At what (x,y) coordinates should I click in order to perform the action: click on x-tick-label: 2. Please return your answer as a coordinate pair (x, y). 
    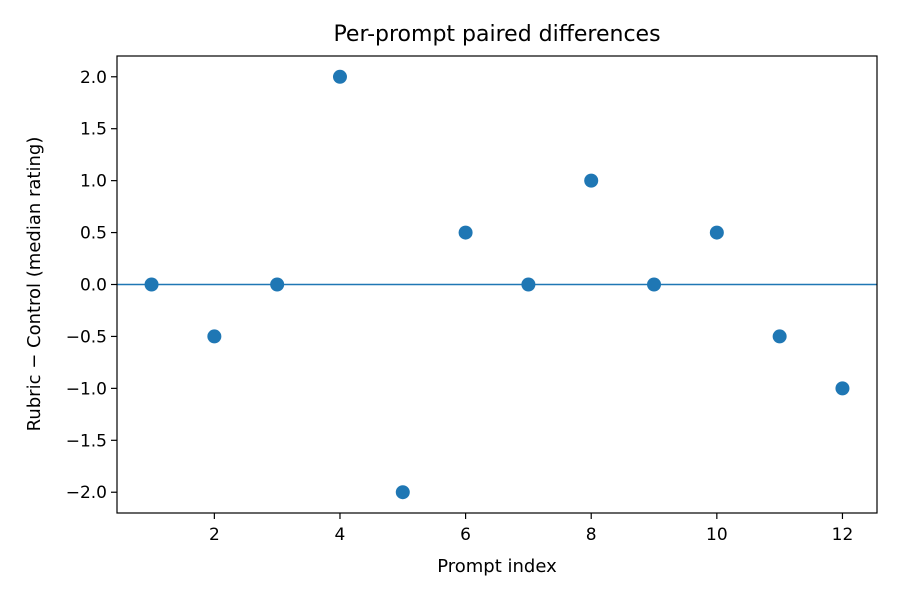
    Looking at the image, I should click on (214, 535).